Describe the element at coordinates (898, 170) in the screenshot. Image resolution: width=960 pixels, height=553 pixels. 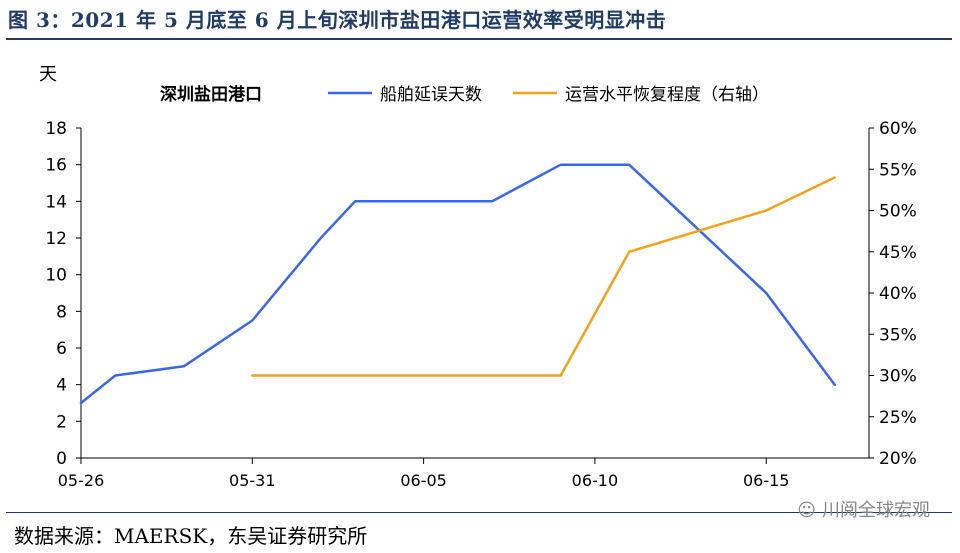
I see `y2-tick-label: 55%` at that location.